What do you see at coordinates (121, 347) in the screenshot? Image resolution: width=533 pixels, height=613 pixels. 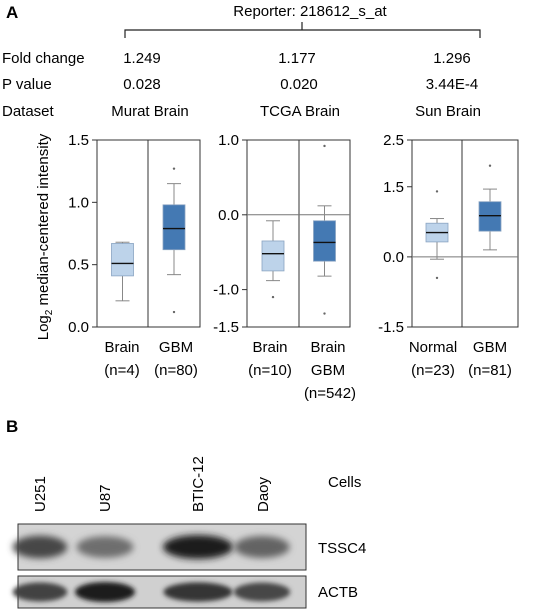 I see `cat-label-murat-brain: Brain` at bounding box center [121, 347].